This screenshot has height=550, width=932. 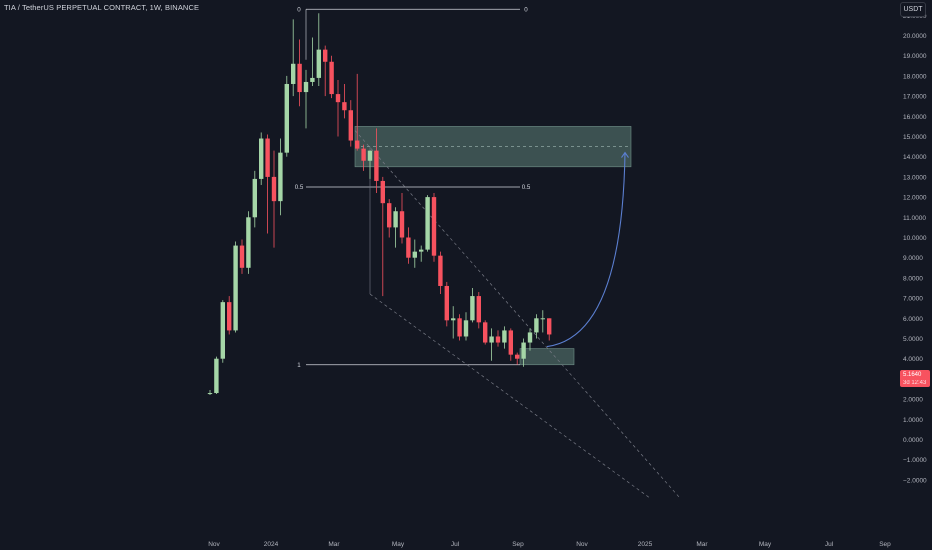 I want to click on y-tick-label: 1.0000, so click(x=913, y=420).